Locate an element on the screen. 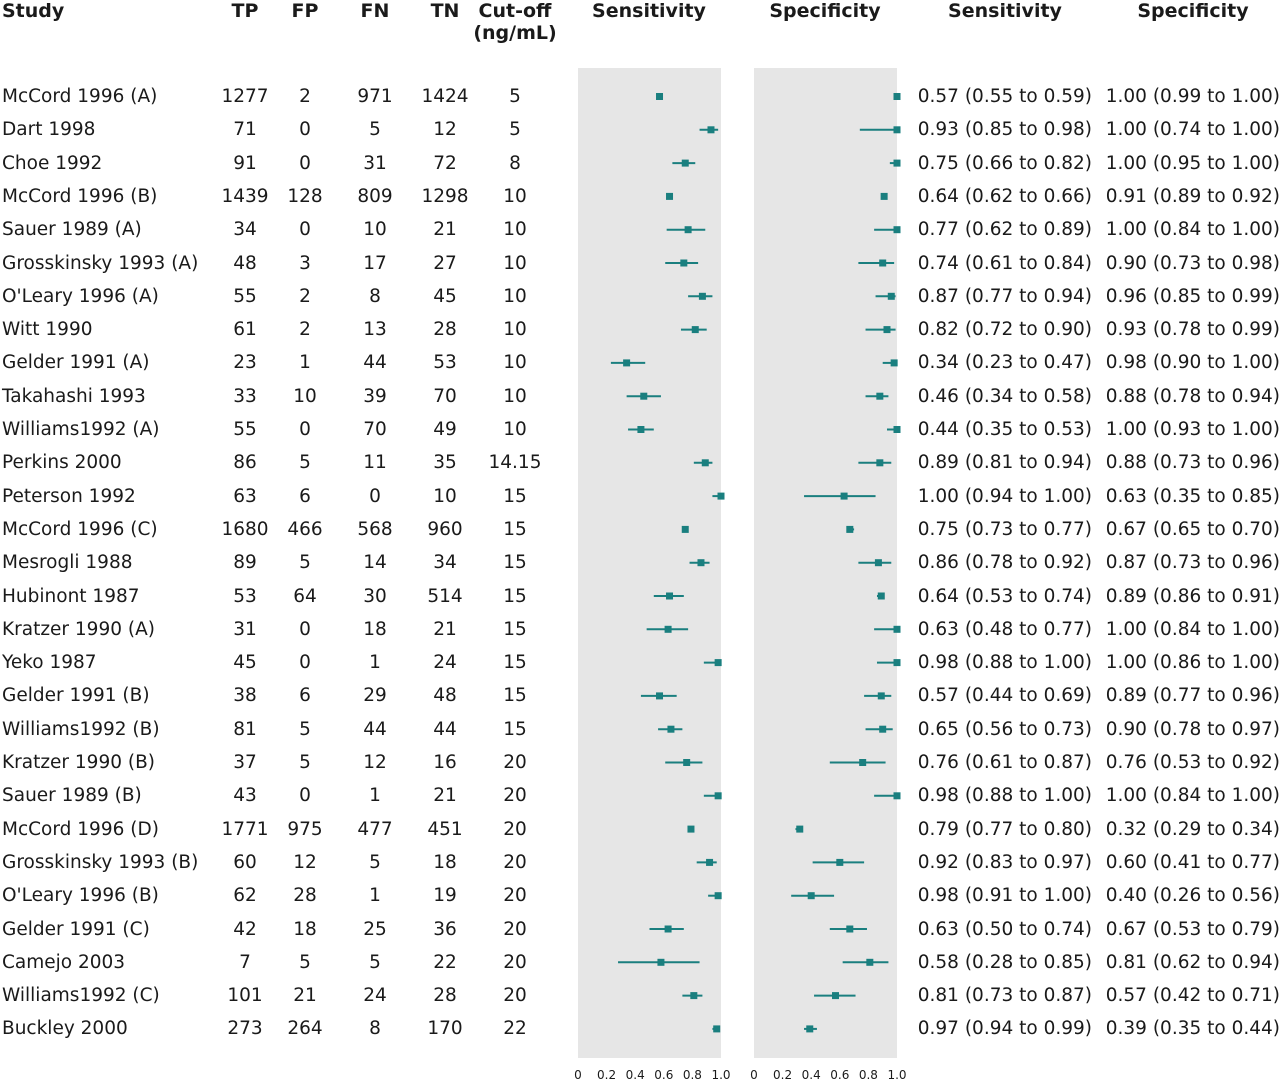  header-specificity-plot: Specificity is located at coordinates (825, 11).